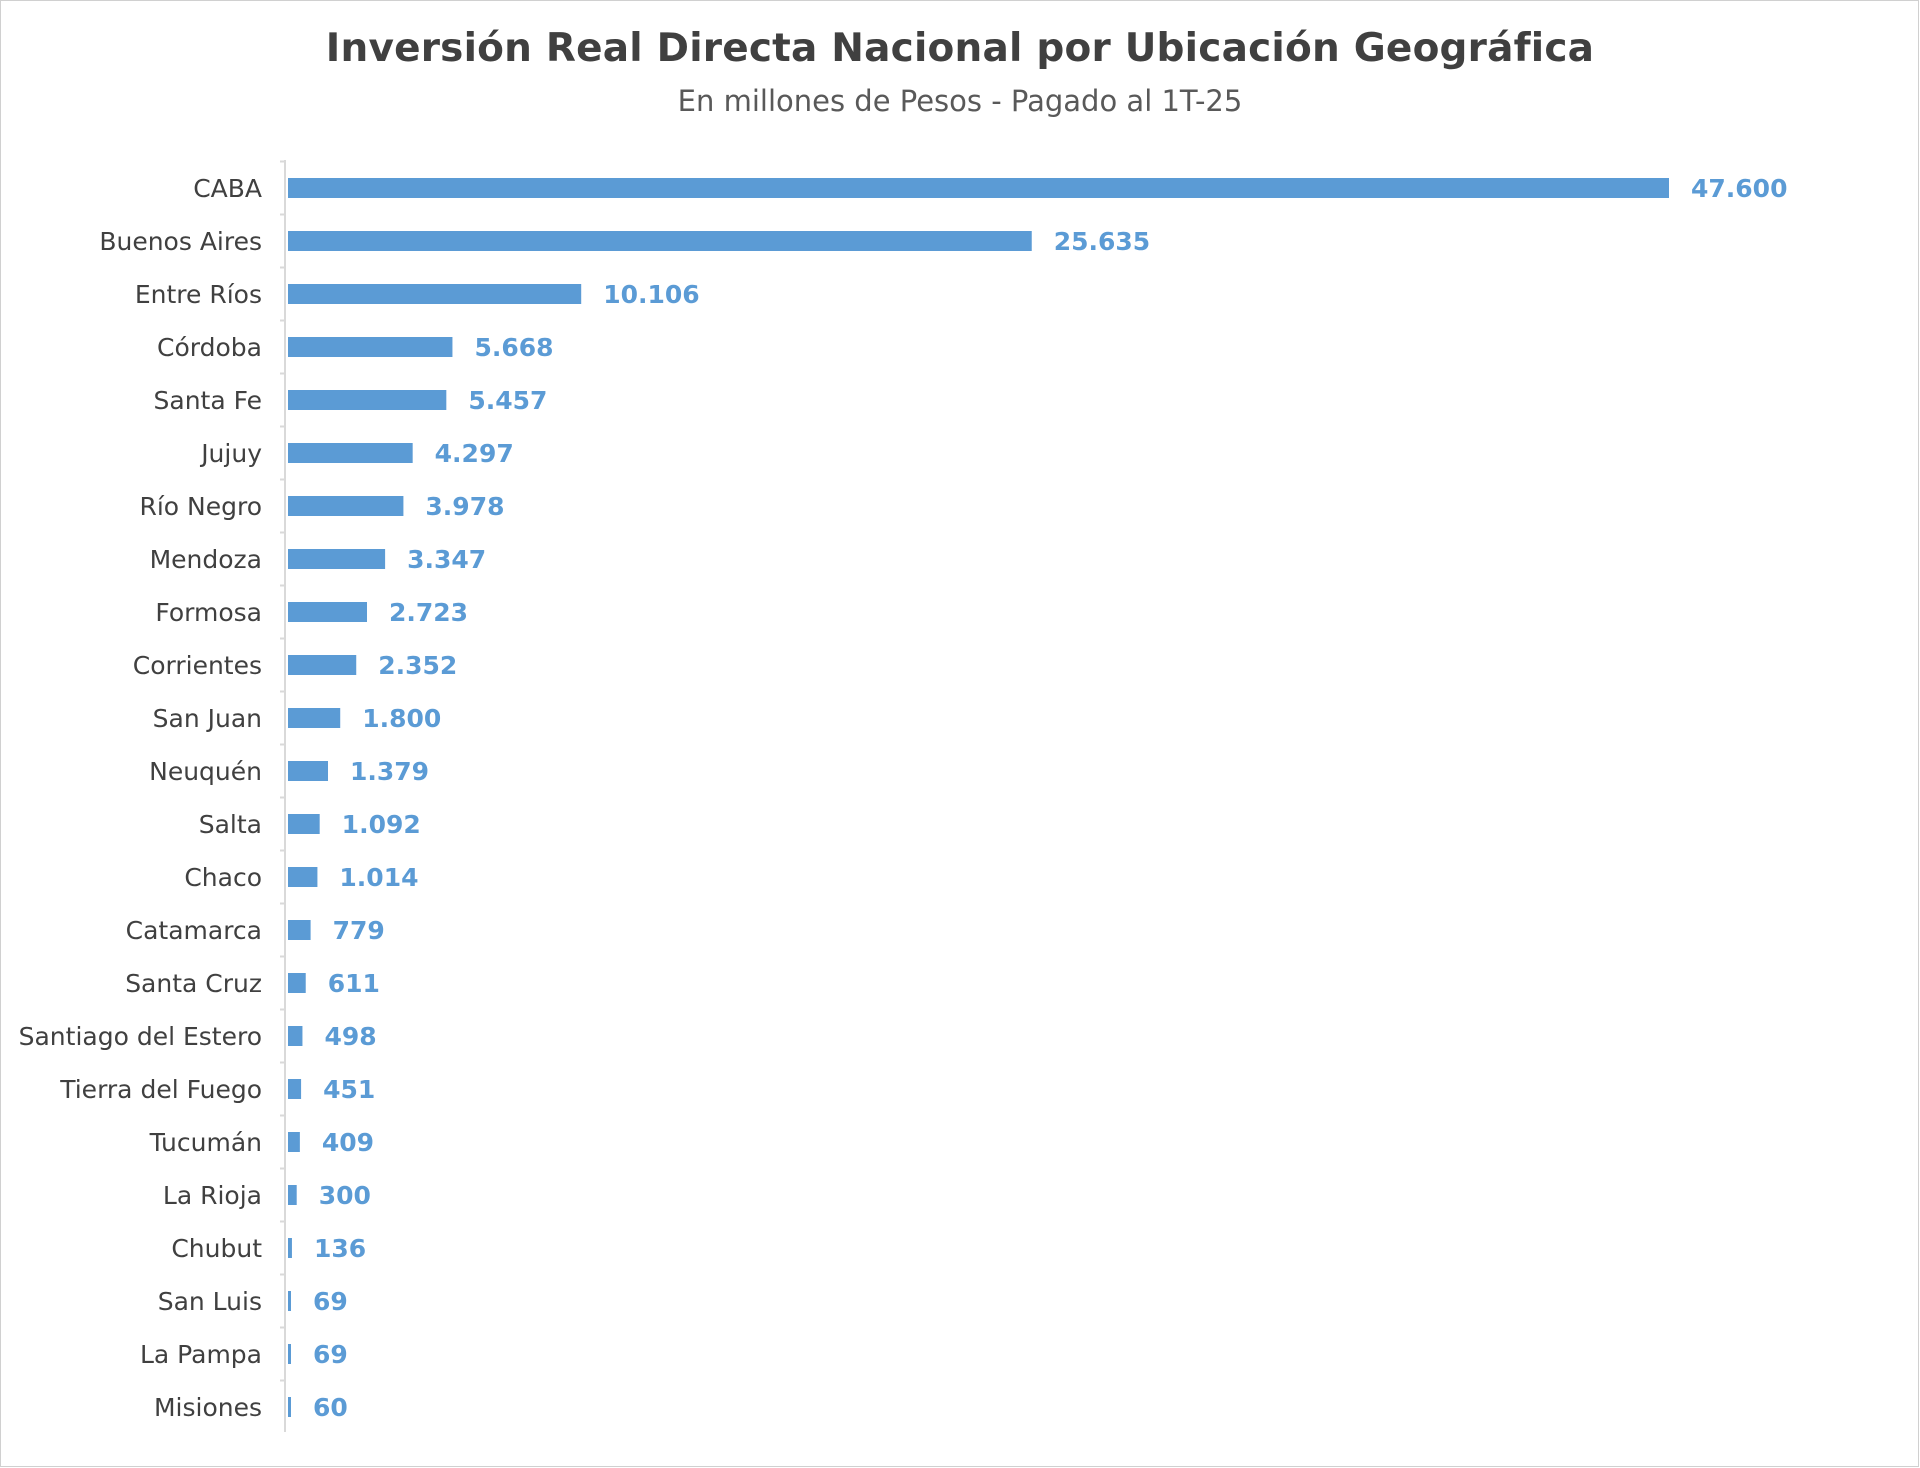 Image resolution: width=1920 pixels, height=1468 pixels. Describe the element at coordinates (212, 1195) in the screenshot. I see `category-label: La Rioja` at that location.